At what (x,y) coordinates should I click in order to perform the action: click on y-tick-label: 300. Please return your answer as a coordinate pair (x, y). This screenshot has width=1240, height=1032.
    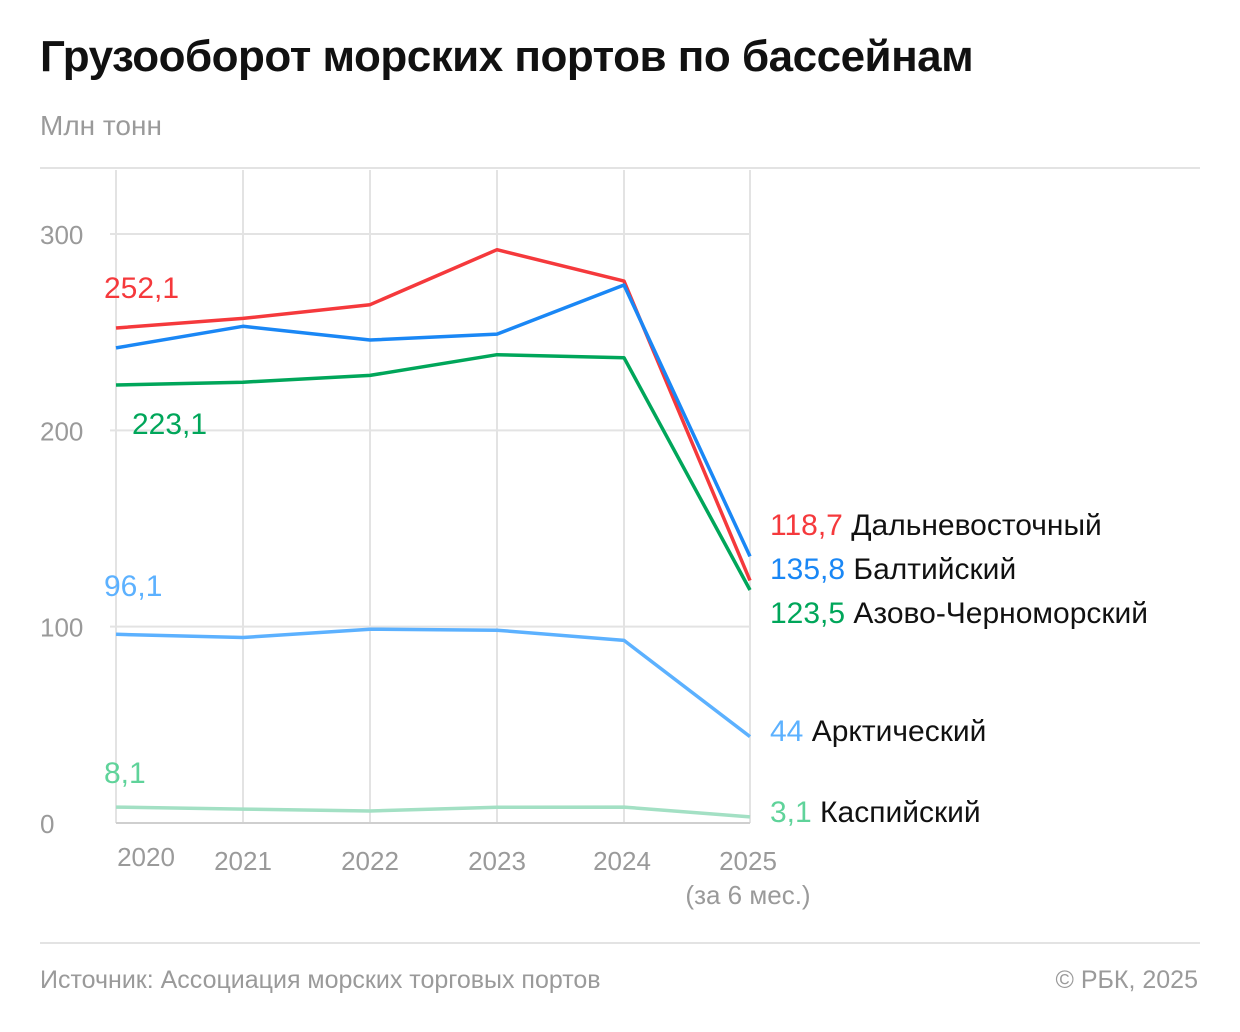
    Looking at the image, I should click on (61, 235).